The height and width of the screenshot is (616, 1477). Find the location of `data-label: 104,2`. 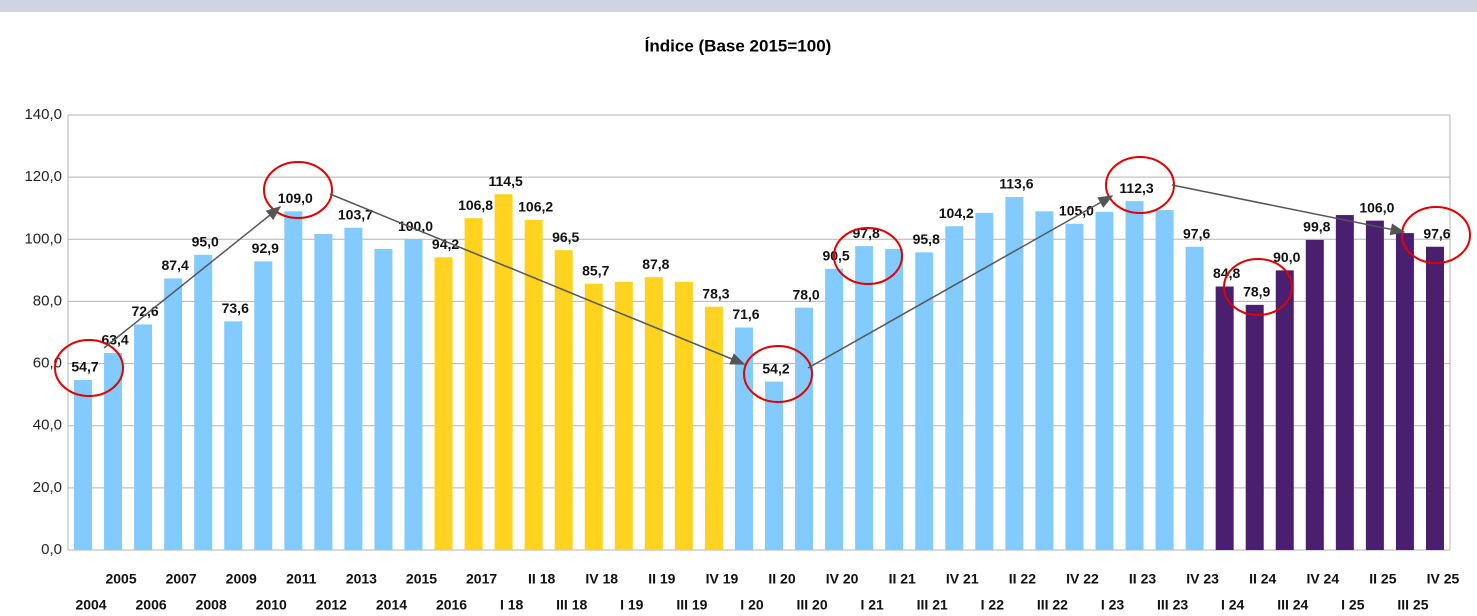

data-label: 104,2 is located at coordinates (956, 213).